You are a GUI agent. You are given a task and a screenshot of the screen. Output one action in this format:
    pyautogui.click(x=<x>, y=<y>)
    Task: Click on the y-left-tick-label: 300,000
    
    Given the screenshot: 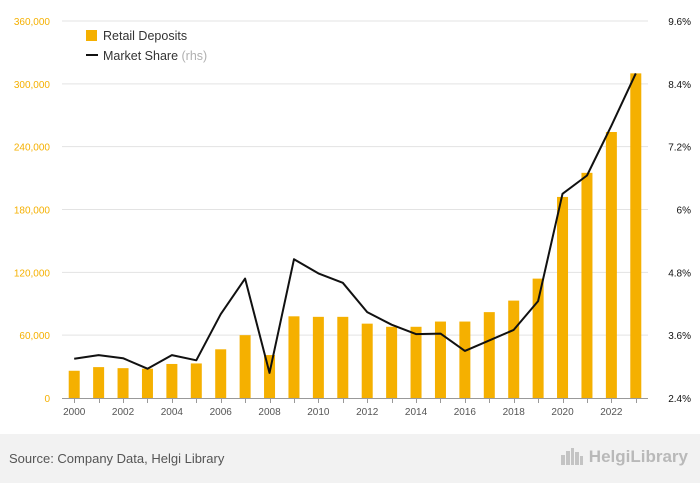 What is the action you would take?
    pyautogui.click(x=32, y=85)
    